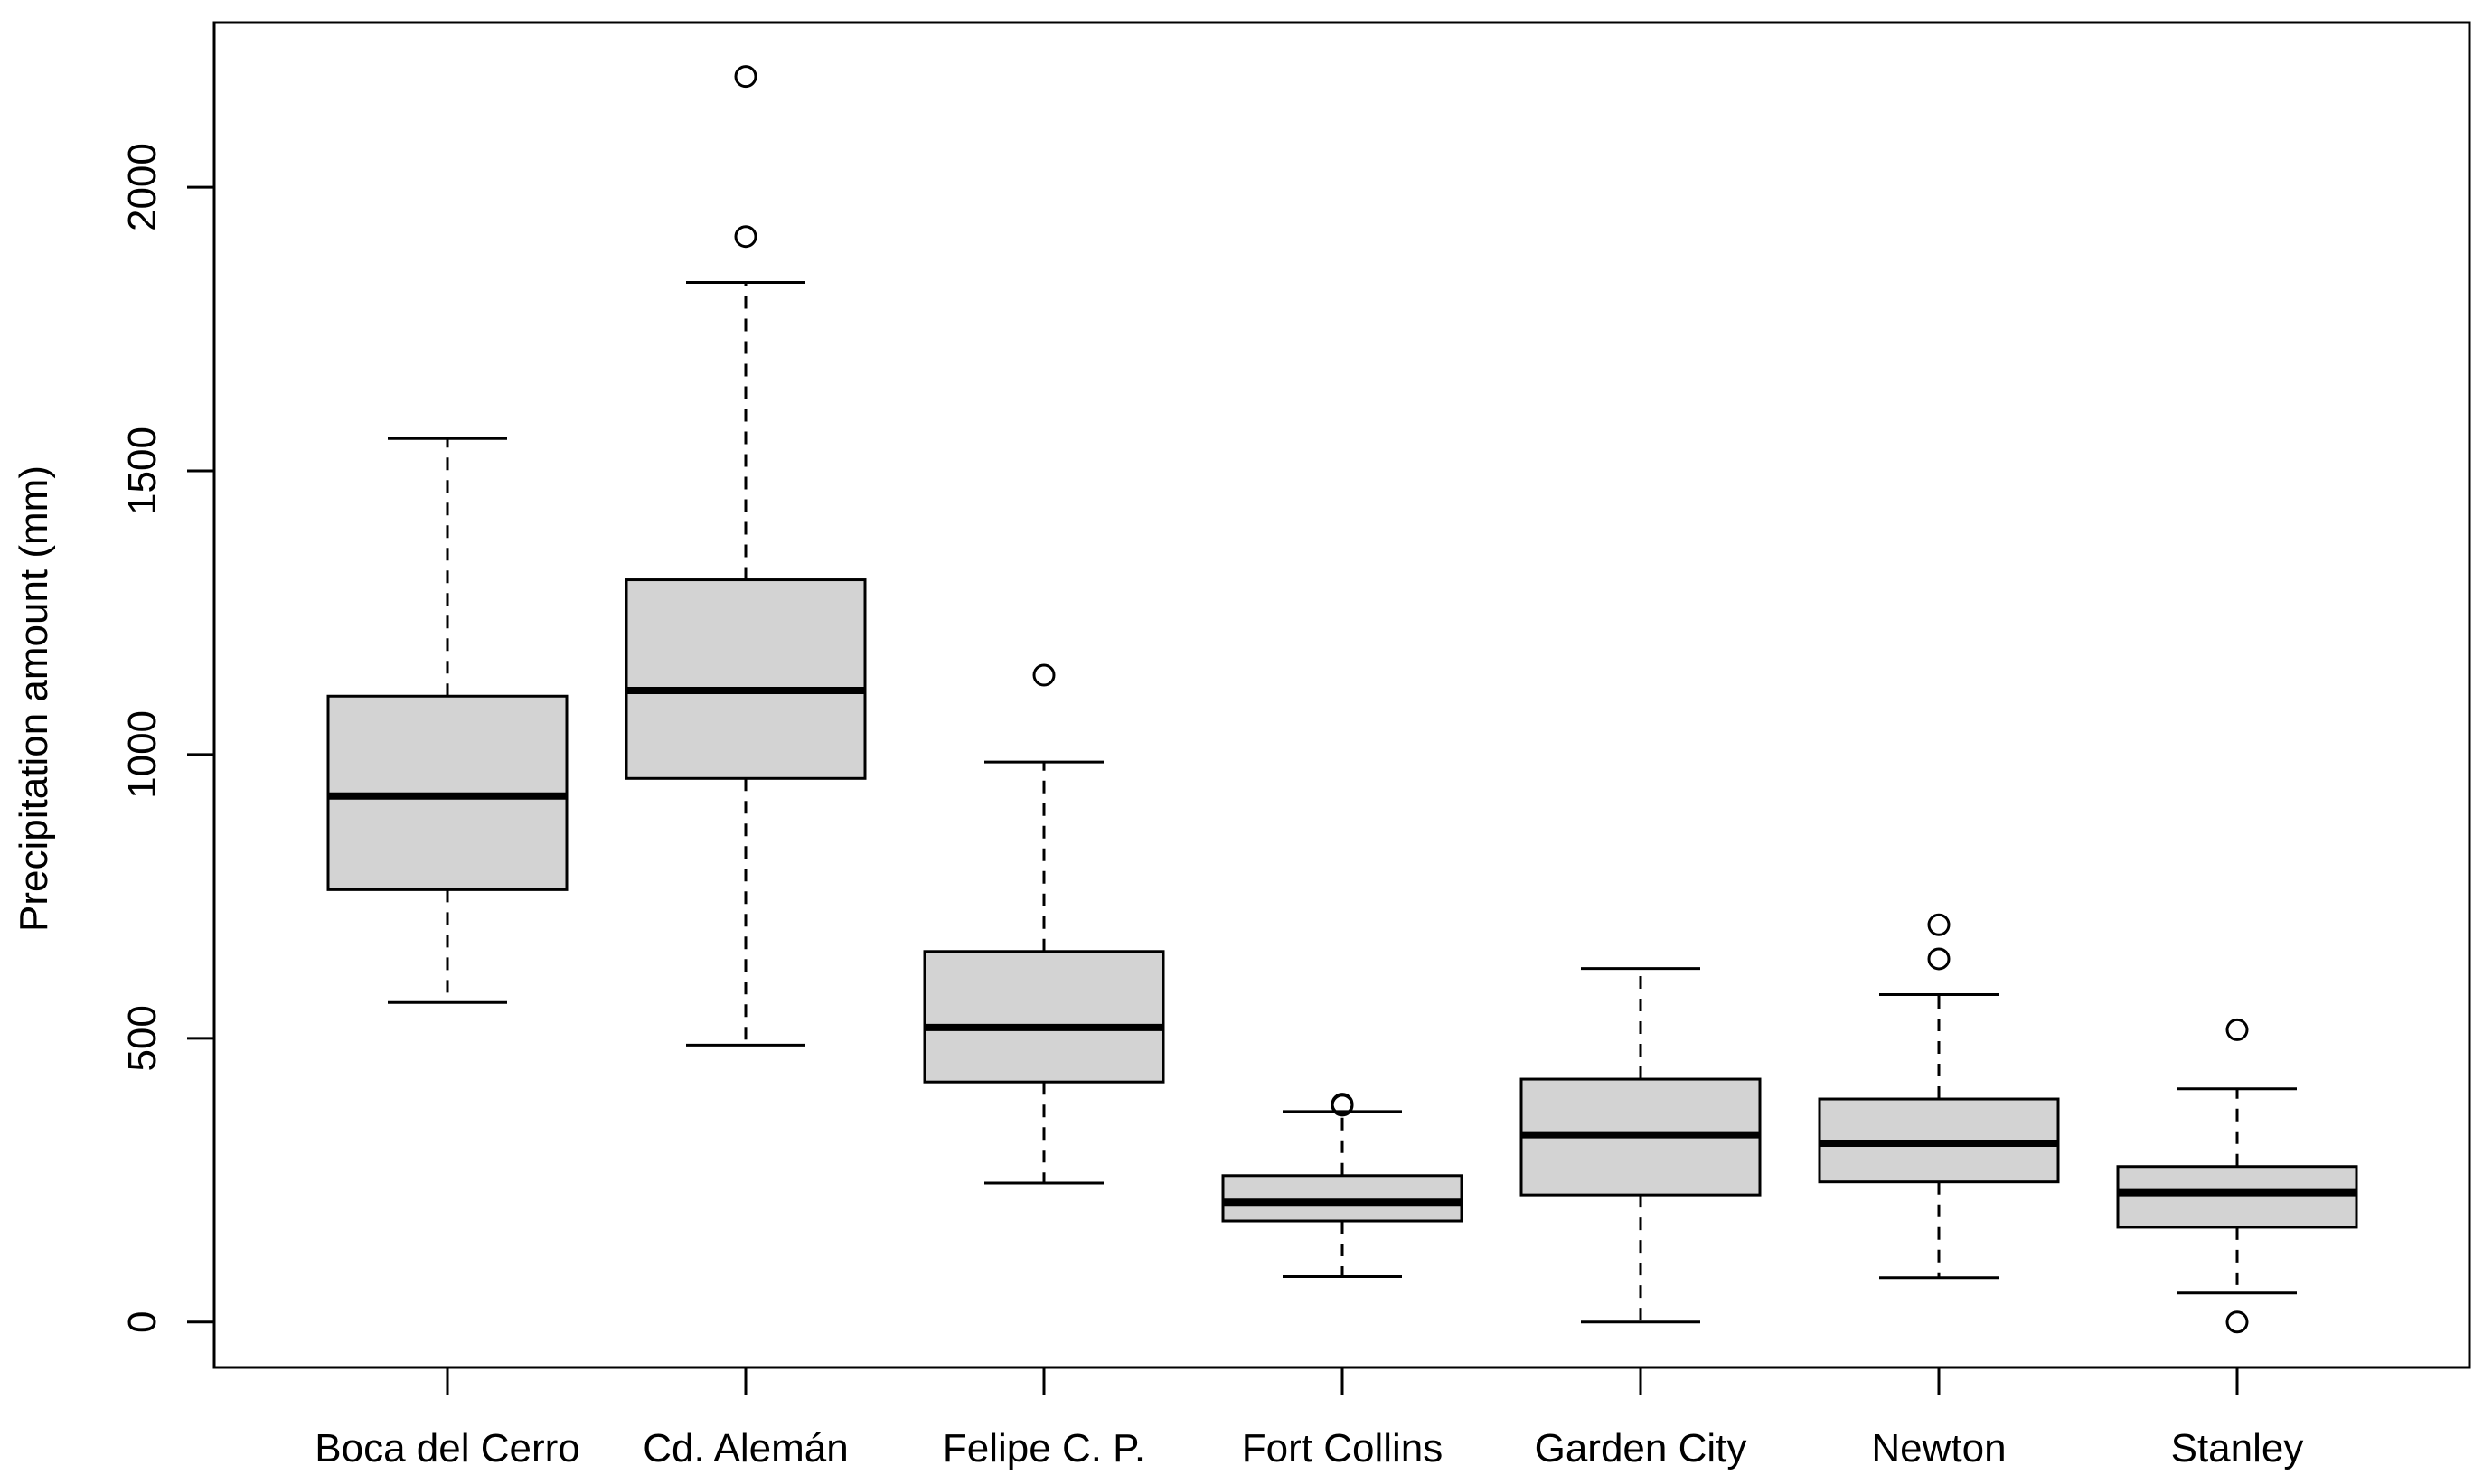 This screenshot has width=2483, height=1484. I want to click on box-cd-alem-n, so click(746, 556).